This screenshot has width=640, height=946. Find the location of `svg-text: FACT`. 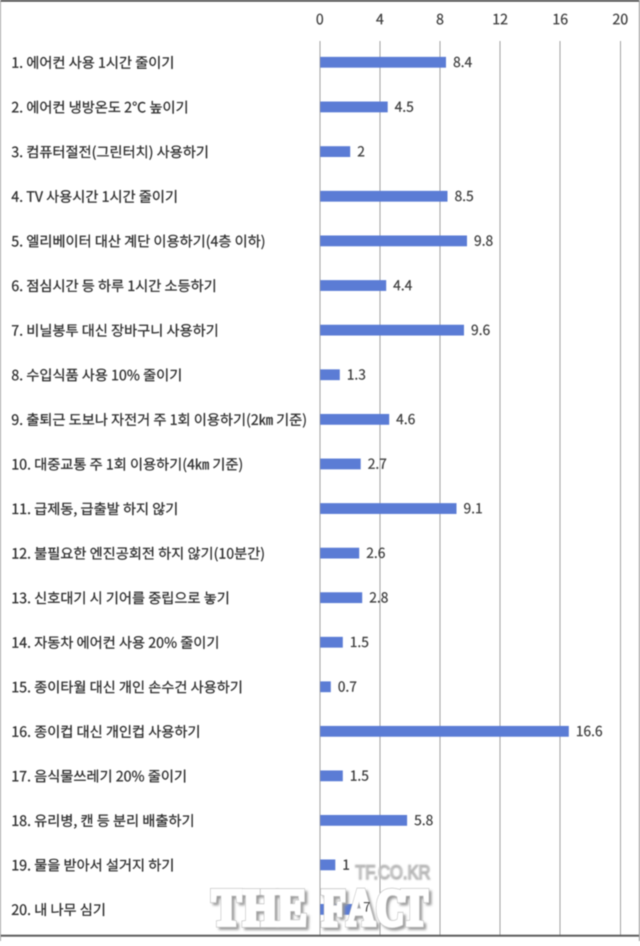

svg-text: FACT is located at coordinates (375, 908).